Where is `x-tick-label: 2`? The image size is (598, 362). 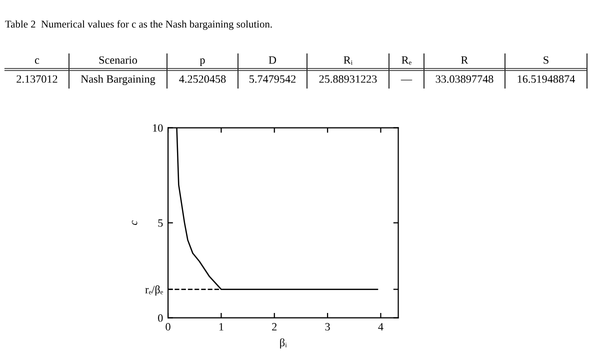
x-tick-label: 2 is located at coordinates (274, 326).